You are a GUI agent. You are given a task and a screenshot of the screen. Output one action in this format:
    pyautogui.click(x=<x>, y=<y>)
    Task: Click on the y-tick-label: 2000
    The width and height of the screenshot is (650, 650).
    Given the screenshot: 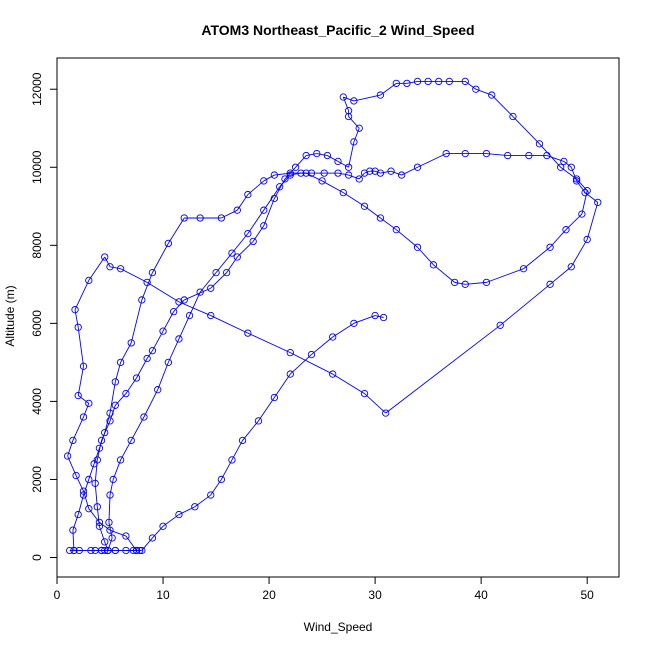 What is the action you would take?
    pyautogui.click(x=37, y=479)
    